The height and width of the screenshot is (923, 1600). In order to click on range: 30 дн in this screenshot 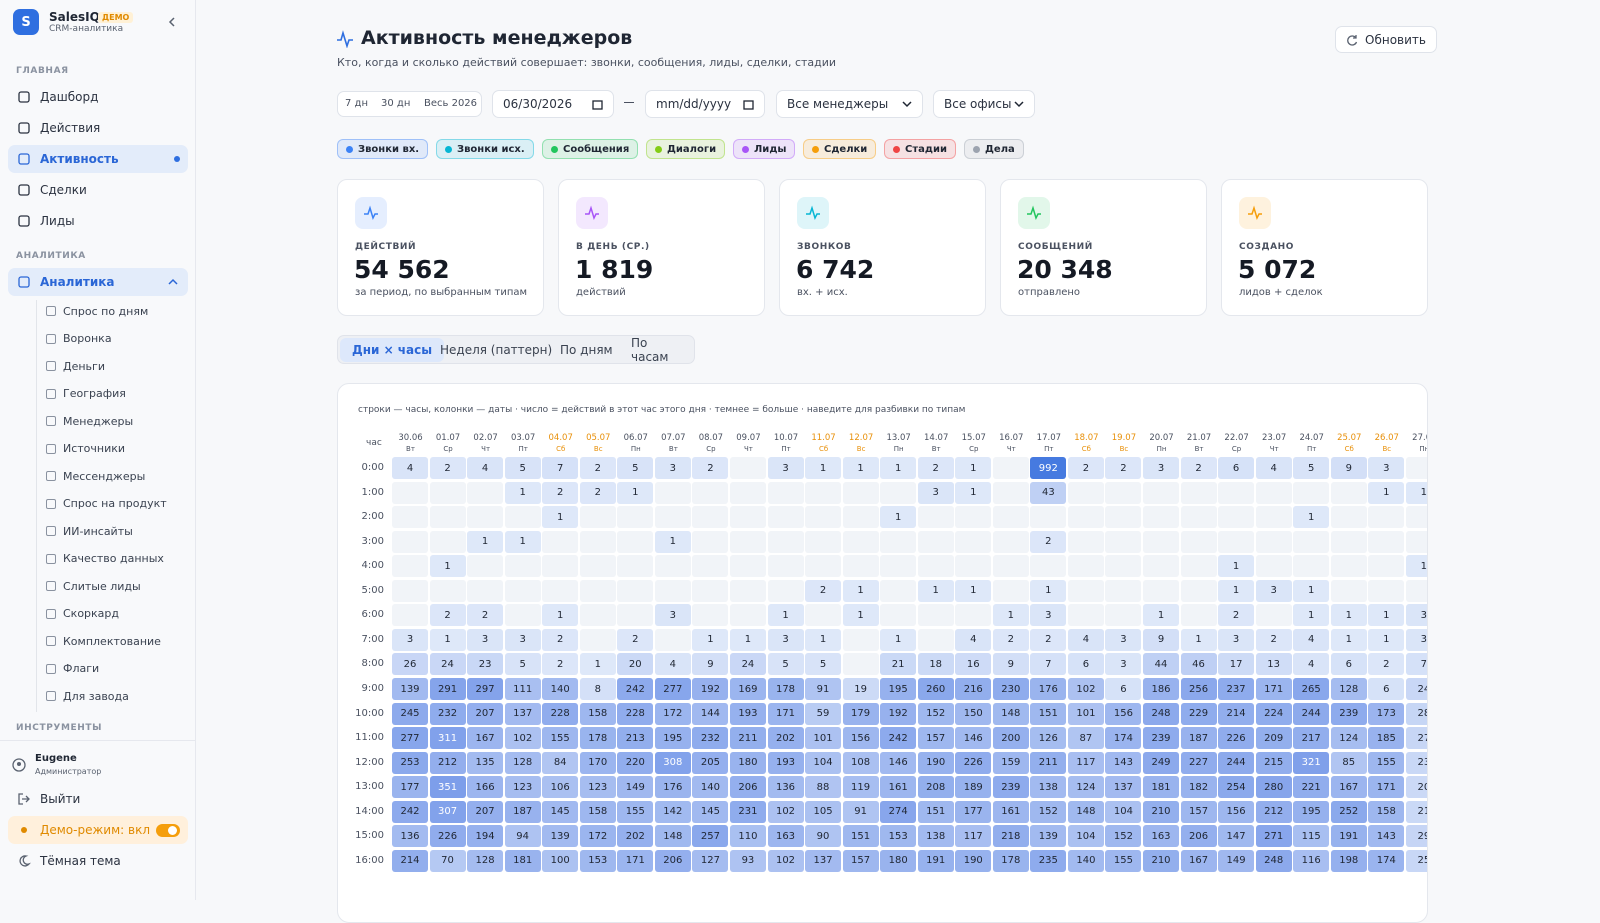, I will do `click(396, 103)`.